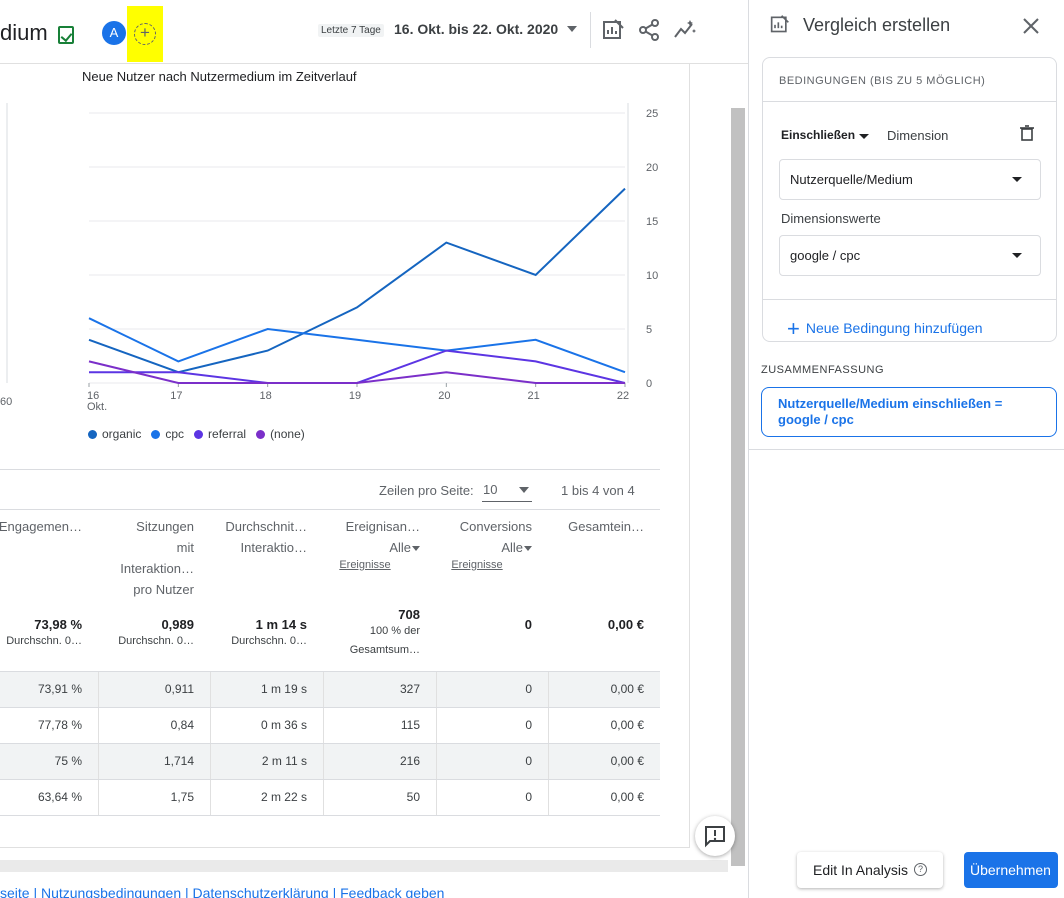 This screenshot has height=898, width=1064. I want to click on insights-icon, so click(685, 30).